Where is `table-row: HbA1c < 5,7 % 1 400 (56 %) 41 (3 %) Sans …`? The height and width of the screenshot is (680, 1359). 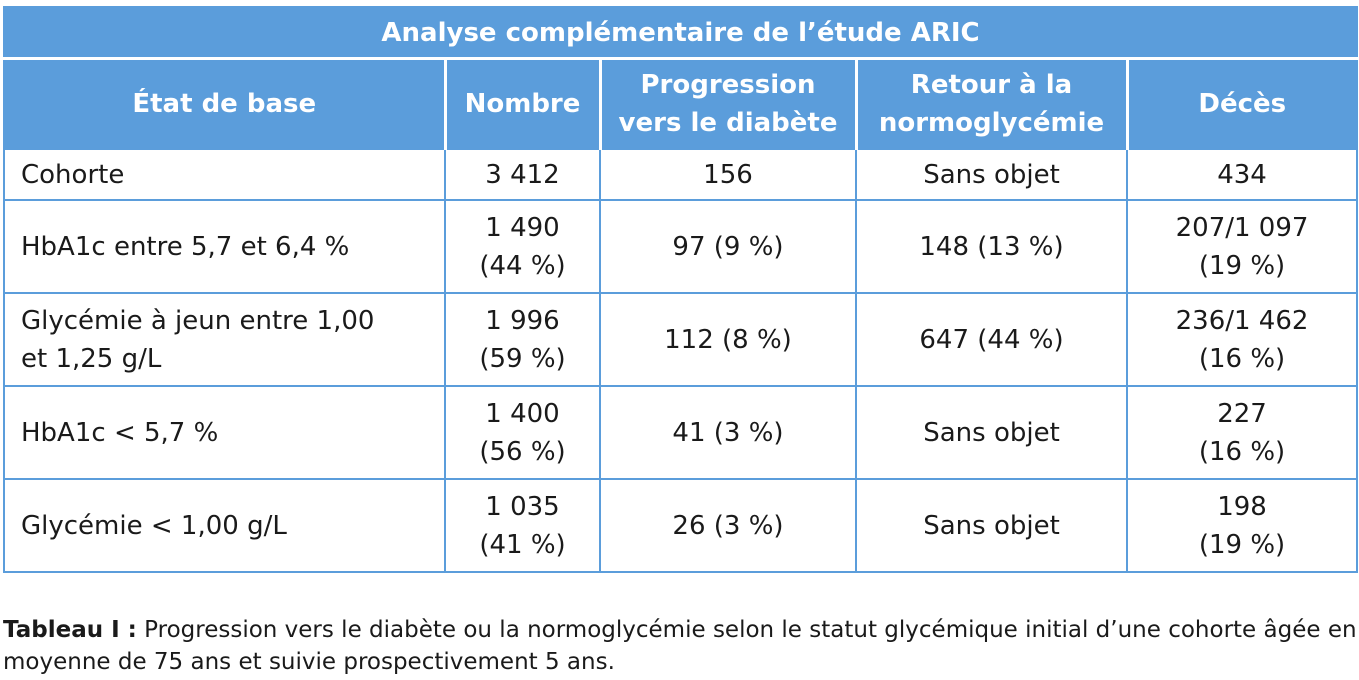 table-row: HbA1c < 5,7 % 1 400 (56 %) 41 (3 %) Sans … is located at coordinates (681, 432).